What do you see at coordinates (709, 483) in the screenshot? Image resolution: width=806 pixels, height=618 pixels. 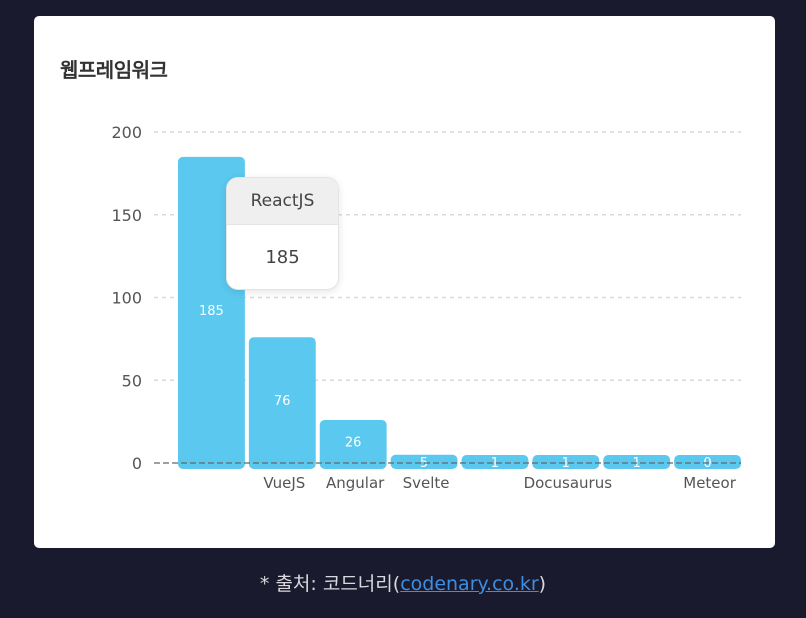 I see `x-tick-label: Meteor` at bounding box center [709, 483].